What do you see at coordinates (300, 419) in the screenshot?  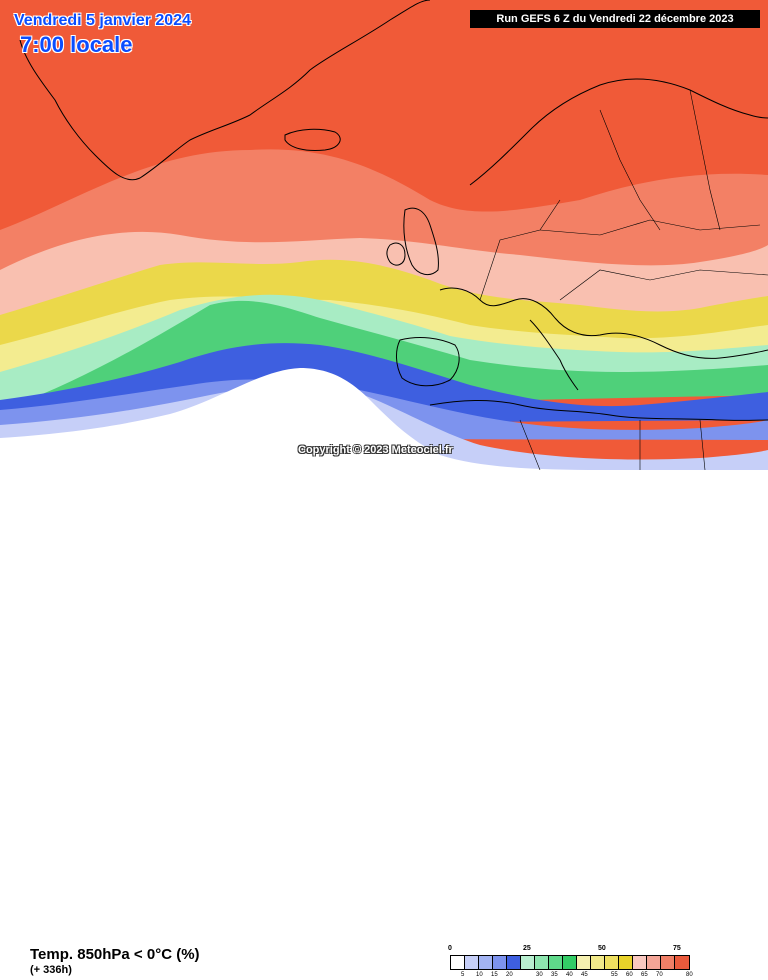 I see `prob-band-white` at bounding box center [300, 419].